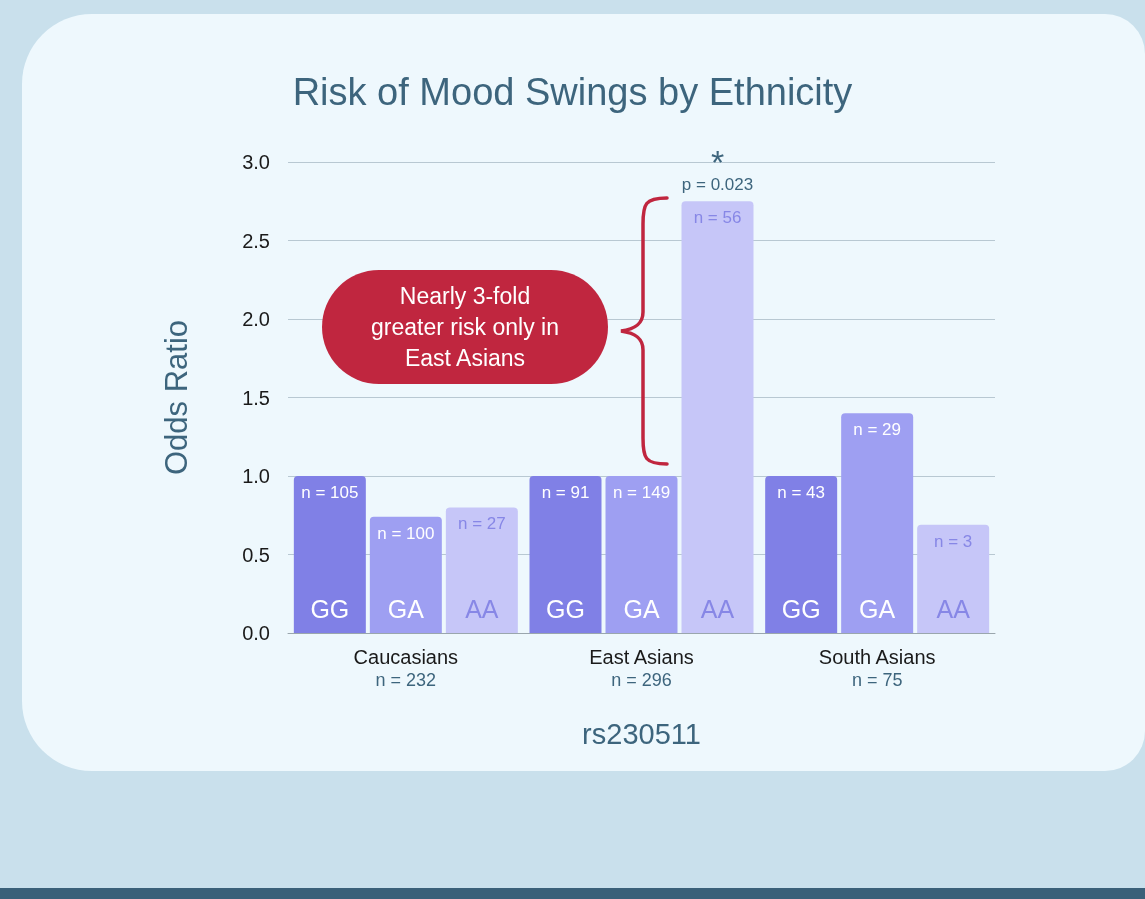 Image resolution: width=1145 pixels, height=899 pixels. I want to click on series-label: GG, so click(330, 608).